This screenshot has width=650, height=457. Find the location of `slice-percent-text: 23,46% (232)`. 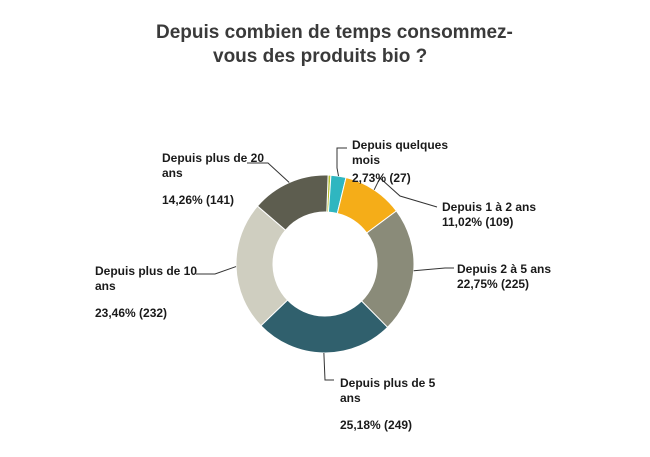

slice-percent-text: 23,46% (232) is located at coordinates (131, 313).